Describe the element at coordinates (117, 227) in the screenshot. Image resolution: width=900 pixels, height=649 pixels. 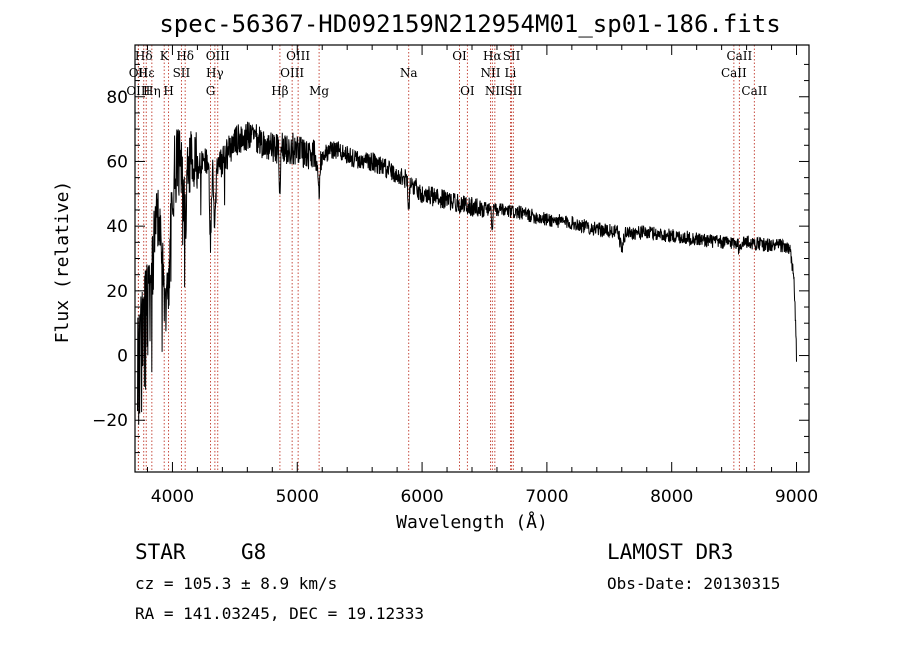
I see `y-tick-label: 40` at that location.